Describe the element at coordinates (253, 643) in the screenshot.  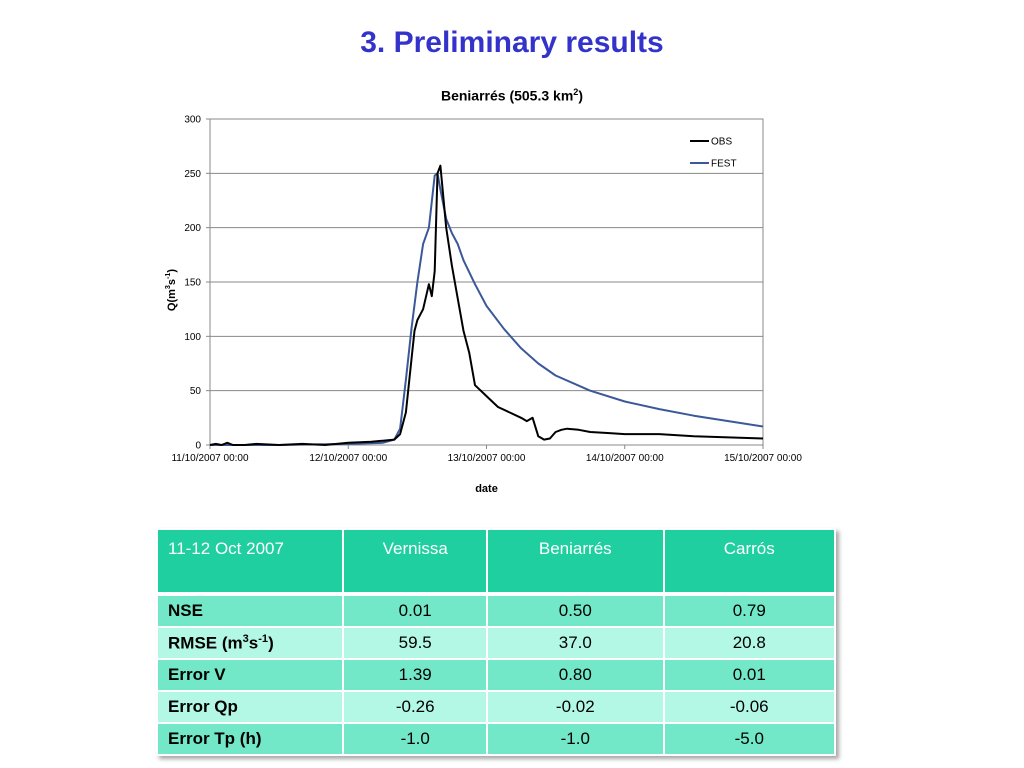
I see `row-label-rmse-mid: s` at that location.